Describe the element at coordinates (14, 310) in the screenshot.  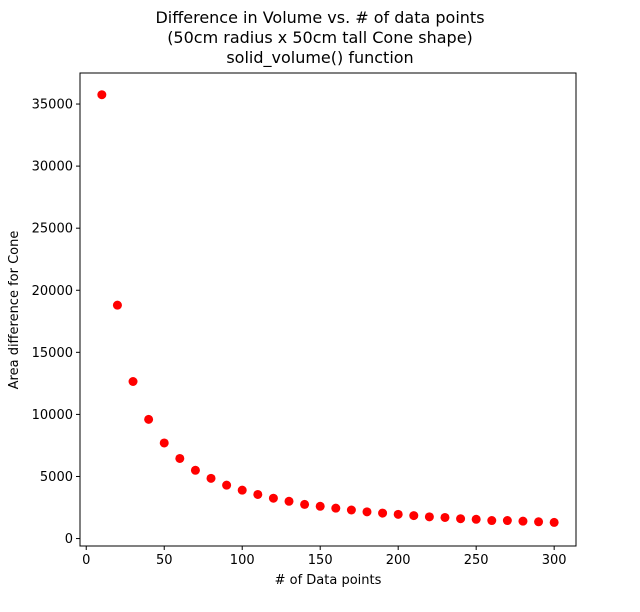
I see `y-axis-label: Area difference for Cone` at that location.